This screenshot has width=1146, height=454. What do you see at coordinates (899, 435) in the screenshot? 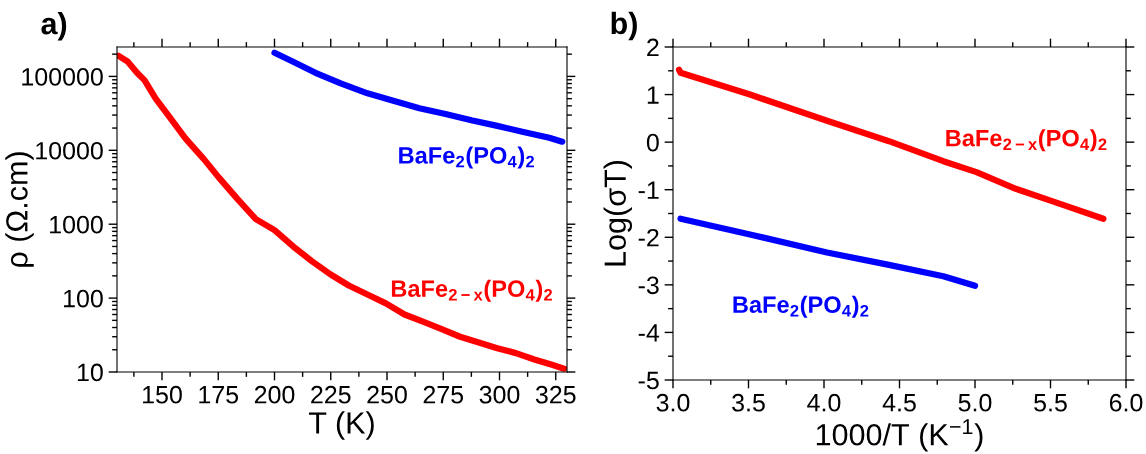
I see `x-axis-title: 1000/T (K$^{−1}$)` at bounding box center [899, 435].